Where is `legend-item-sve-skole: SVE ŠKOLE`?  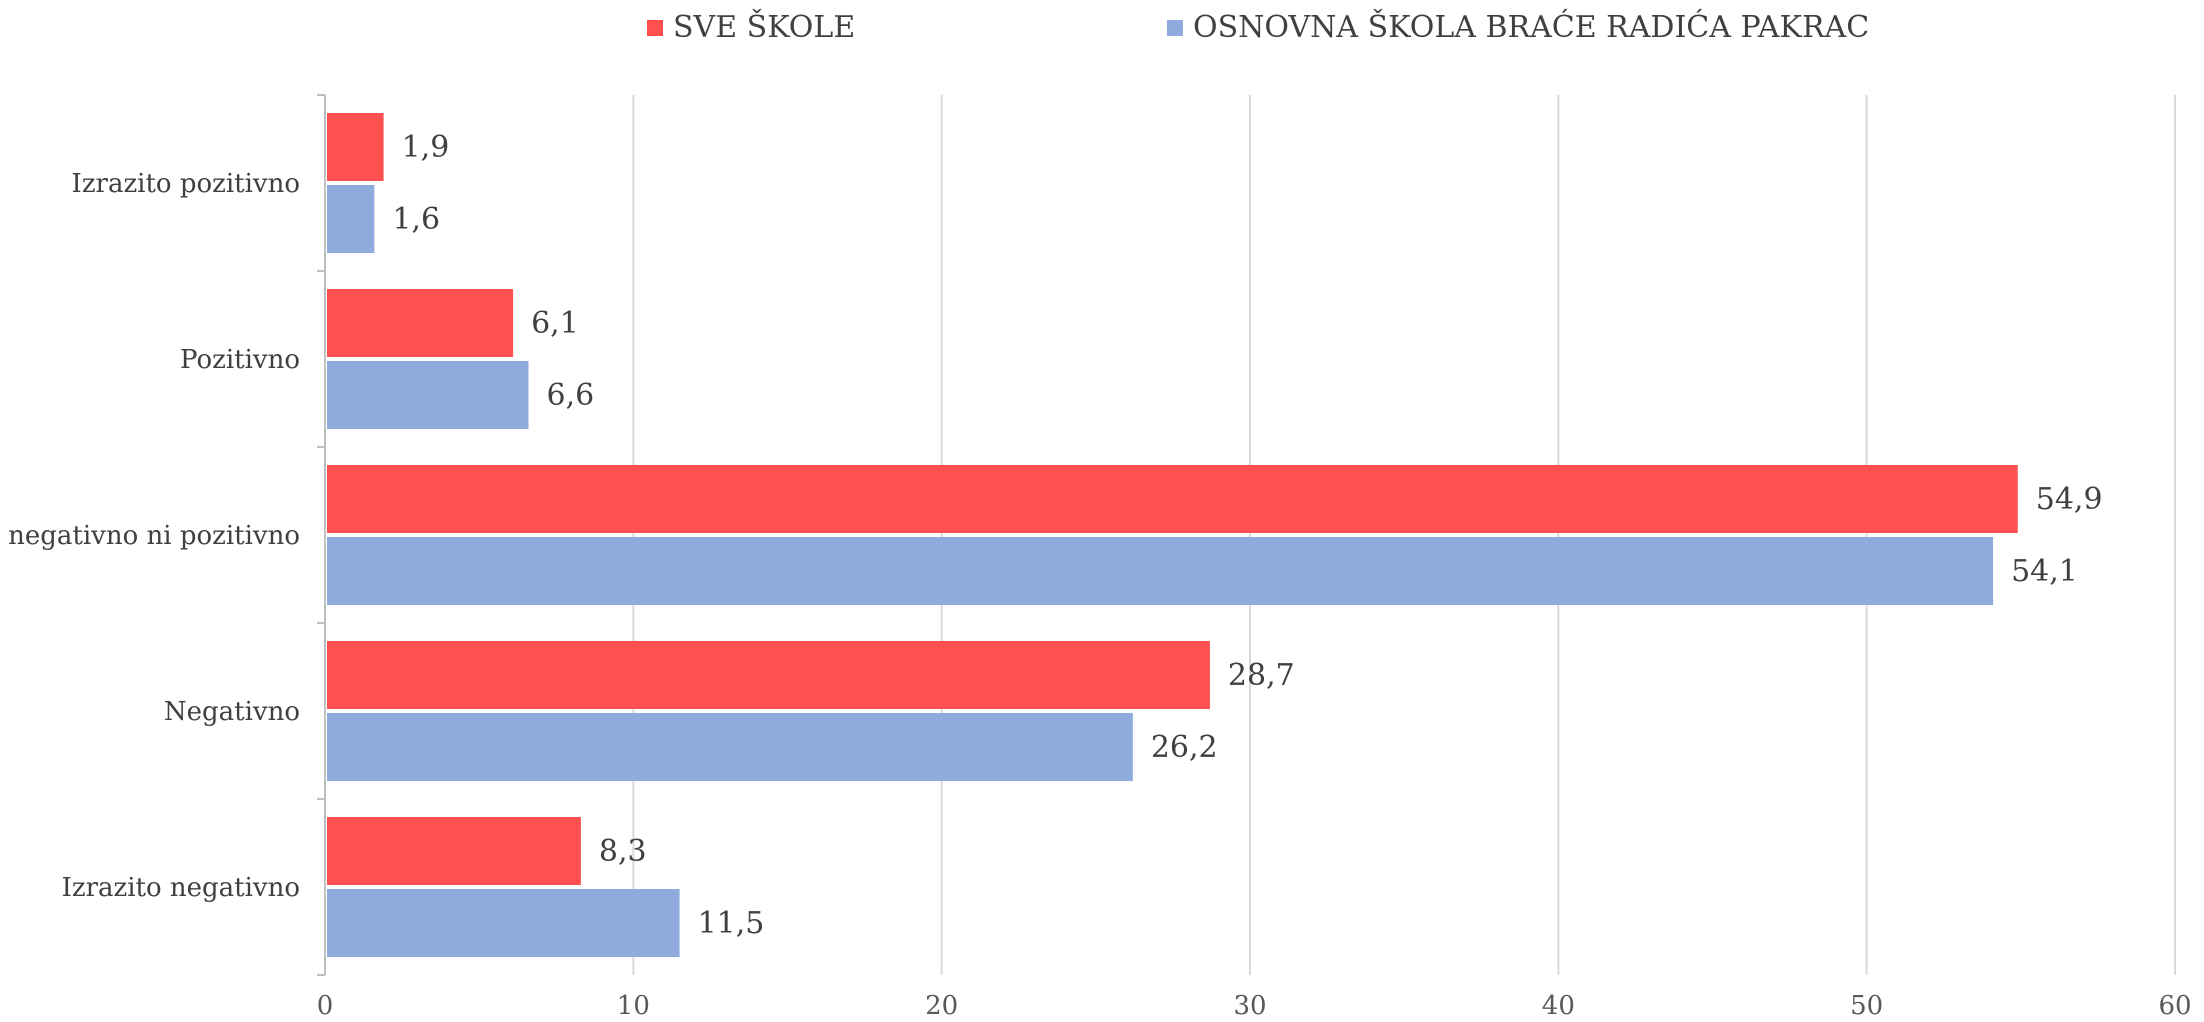
legend-item-sve-skole: SVE ŠKOLE is located at coordinates (751, 28).